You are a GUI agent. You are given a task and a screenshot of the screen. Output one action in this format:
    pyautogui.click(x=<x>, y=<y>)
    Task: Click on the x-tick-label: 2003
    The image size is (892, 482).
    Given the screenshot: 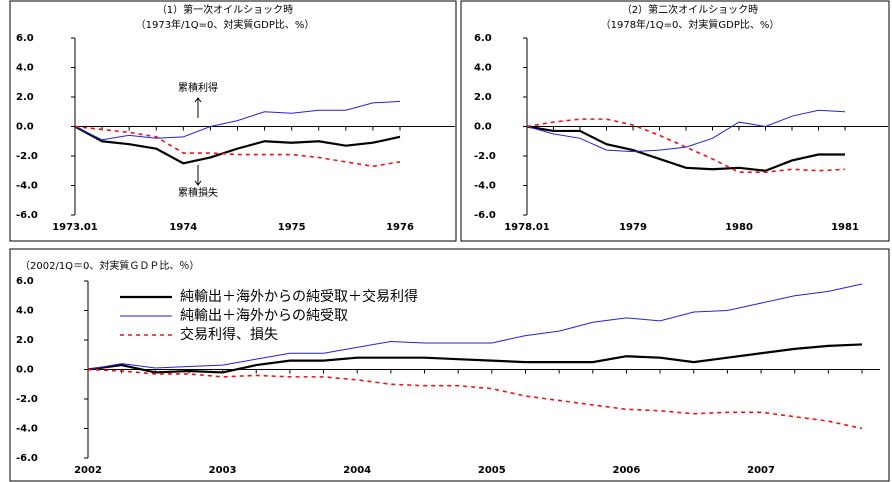 What is the action you would take?
    pyautogui.click(x=223, y=470)
    